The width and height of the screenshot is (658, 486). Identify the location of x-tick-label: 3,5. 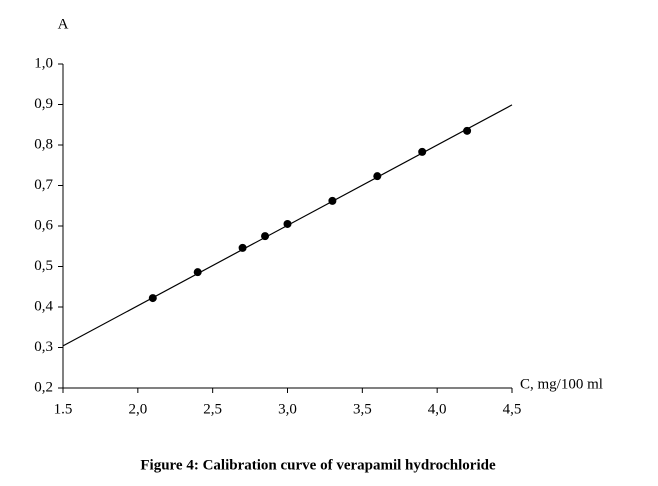
(362, 409).